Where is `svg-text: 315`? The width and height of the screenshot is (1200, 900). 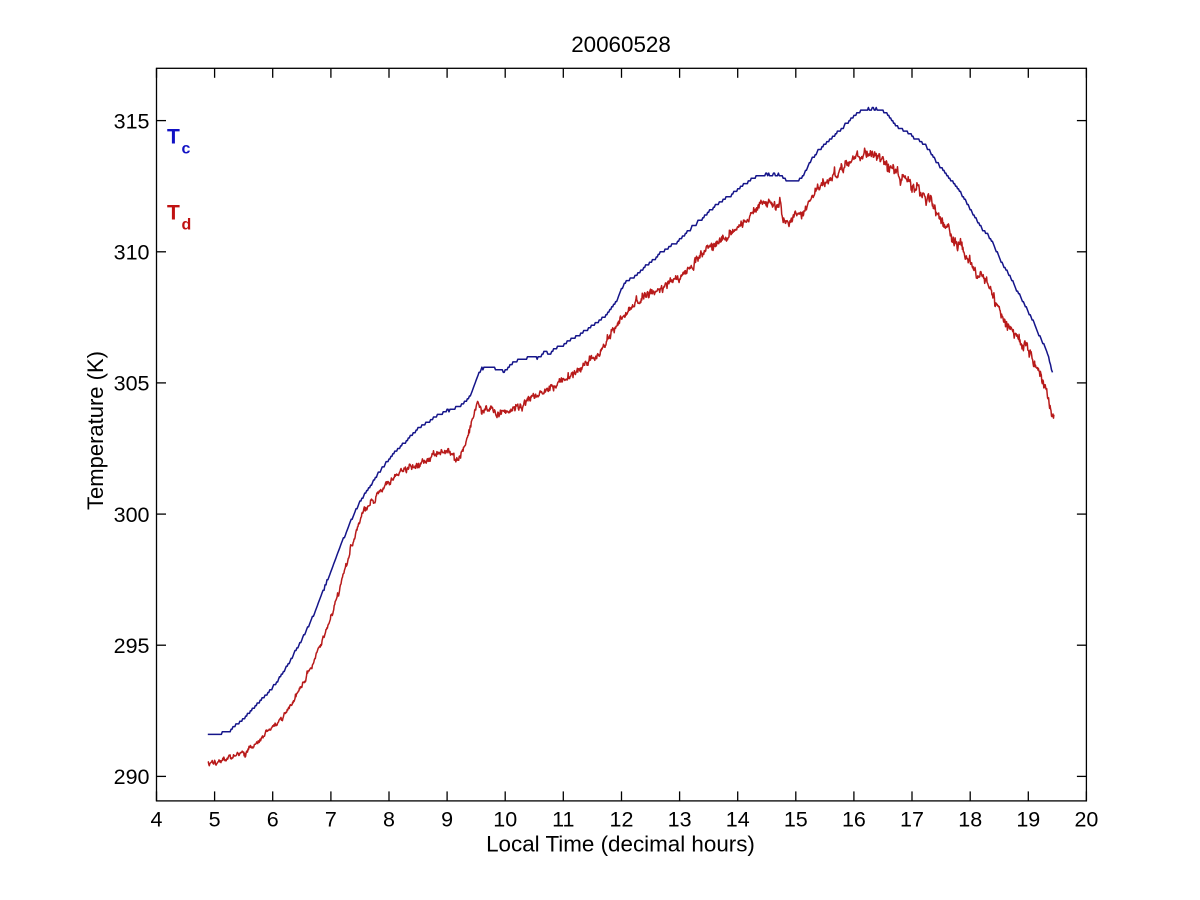
svg-text: 315 is located at coordinates (132, 121).